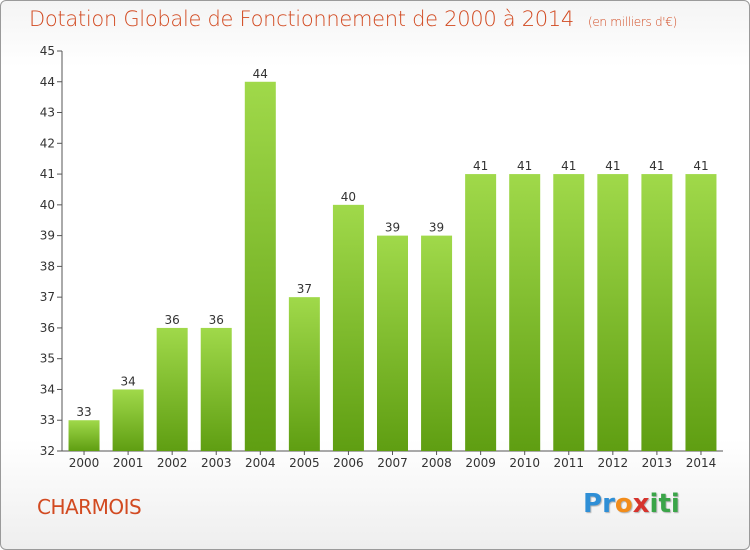 The image size is (750, 550). What do you see at coordinates (480, 166) in the screenshot?
I see `data-label-2009: 41` at bounding box center [480, 166].